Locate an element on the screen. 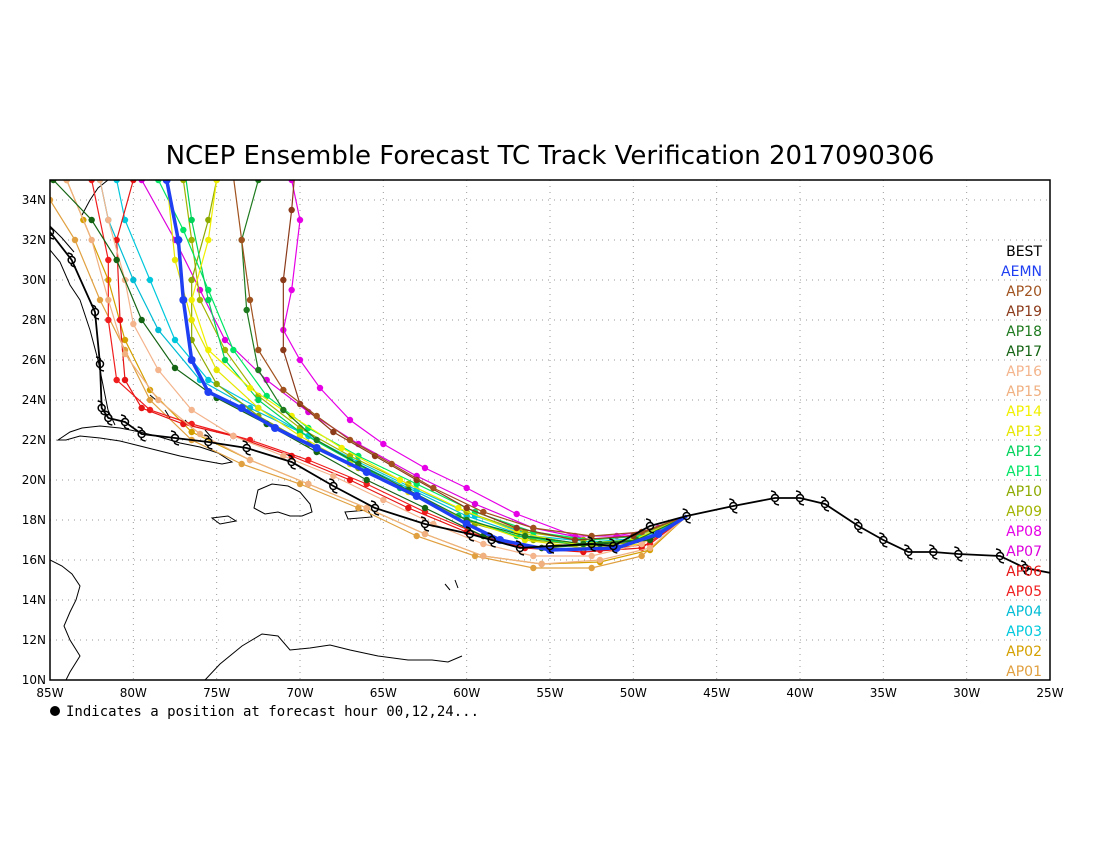  legend-item-aemn: AEMN is located at coordinates (1021, 272).